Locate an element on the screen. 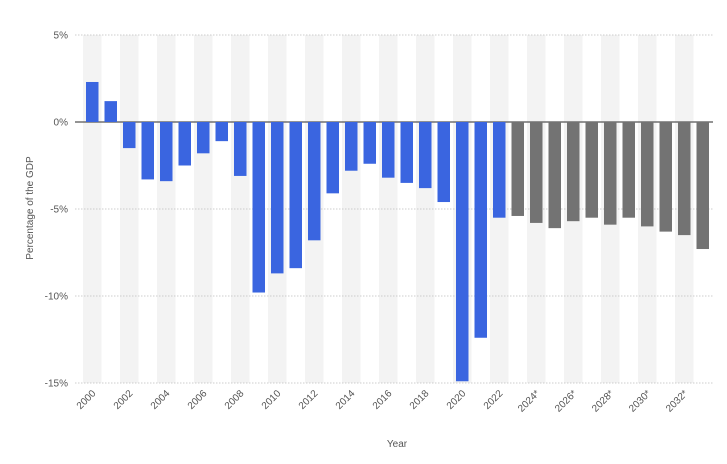 The width and height of the screenshot is (727, 464). y-tick-label: -15% is located at coordinates (56, 384).